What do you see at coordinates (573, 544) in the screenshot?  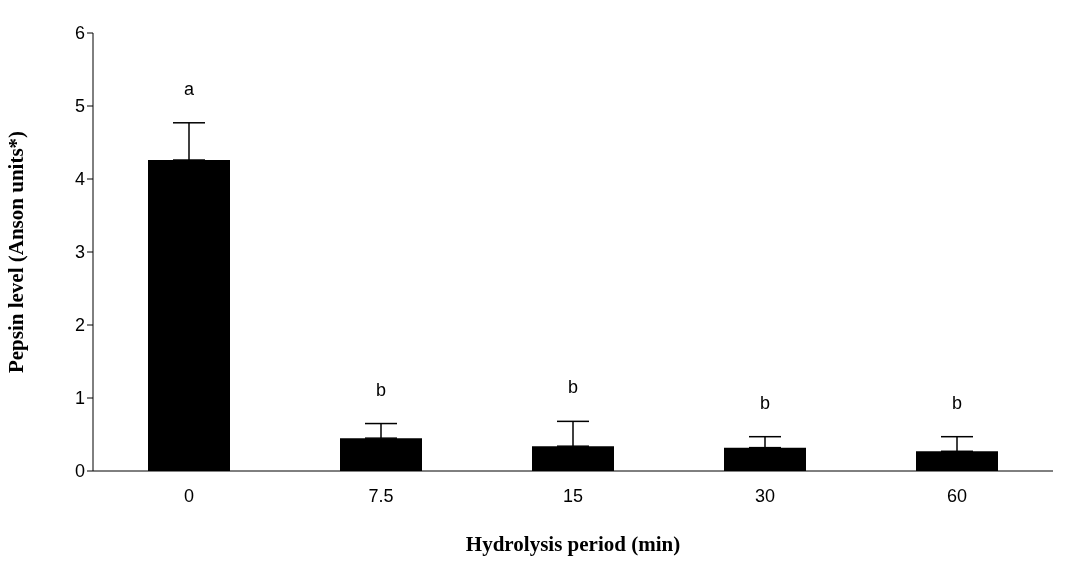 I see `x-axis-title: Hydrolysis period (min)` at bounding box center [573, 544].